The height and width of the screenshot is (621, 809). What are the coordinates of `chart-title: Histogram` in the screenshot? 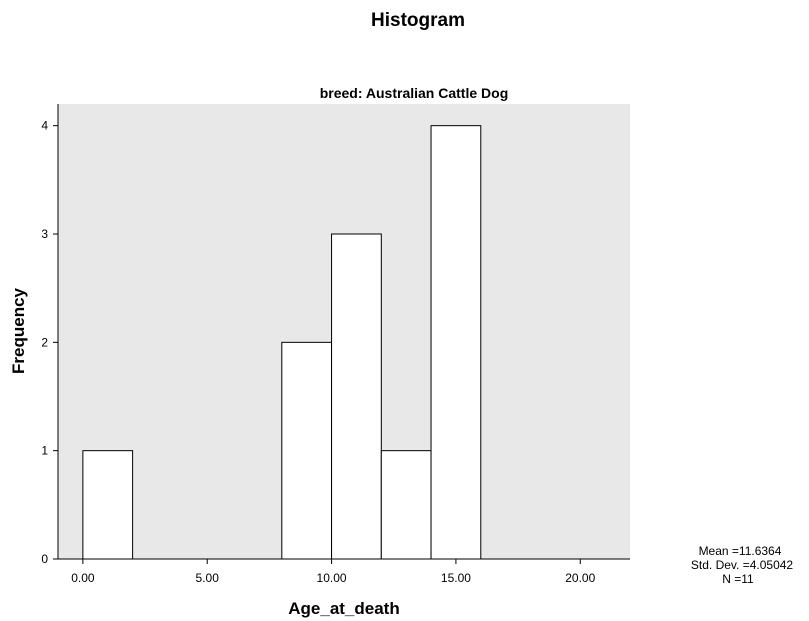 It's located at (418, 20).